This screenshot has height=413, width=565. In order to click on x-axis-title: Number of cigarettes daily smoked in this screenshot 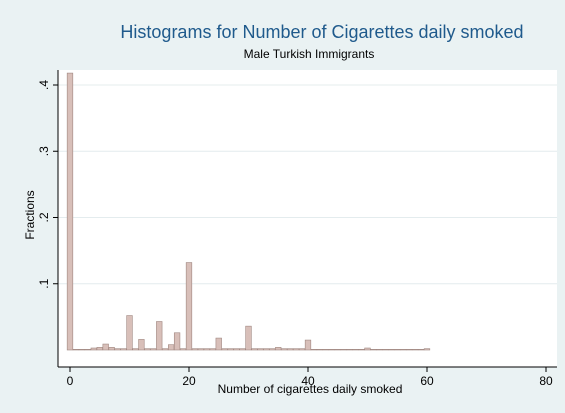, I will do `click(310, 389)`.